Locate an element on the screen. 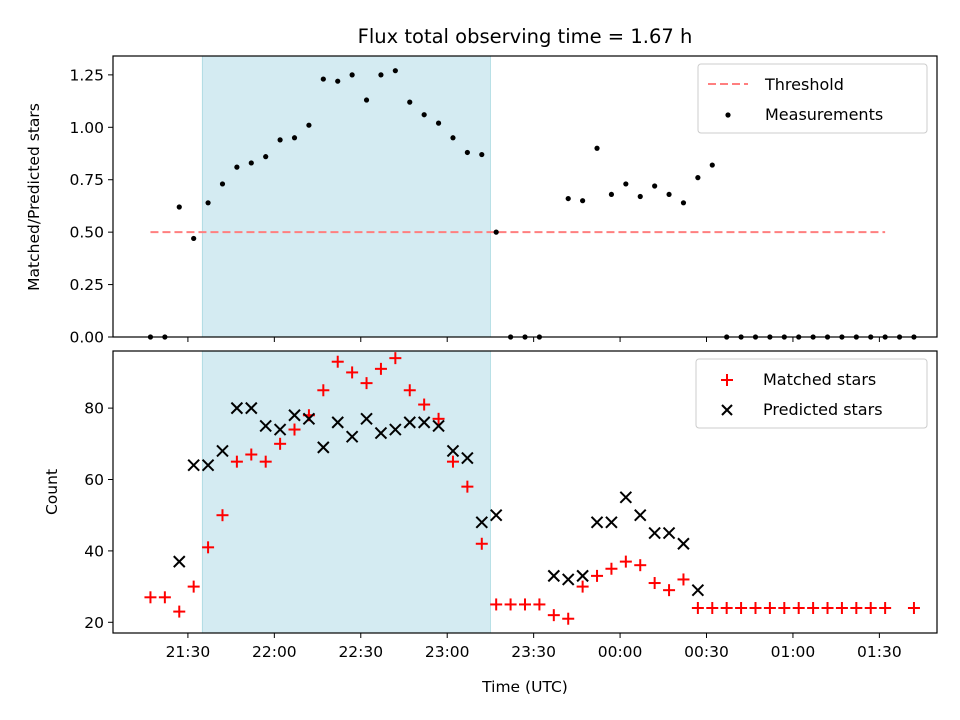 This screenshot has height=720, width=960. top-legend-box is located at coordinates (812, 98).